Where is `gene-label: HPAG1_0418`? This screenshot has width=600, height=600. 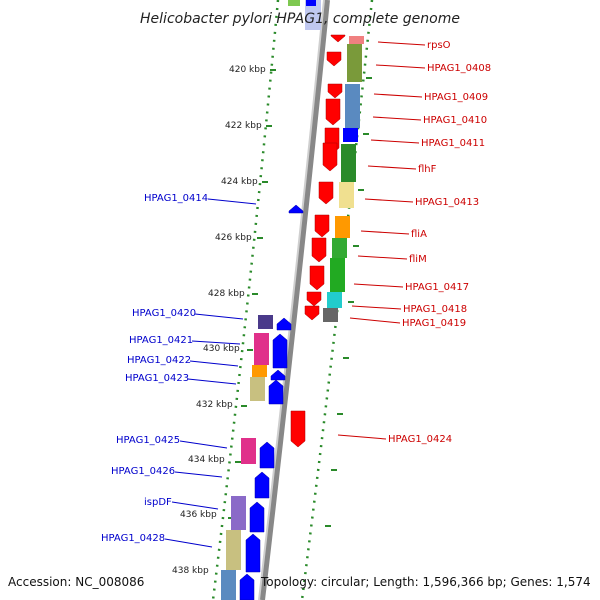
gene-label: HPAG1_0418 is located at coordinates (435, 309).